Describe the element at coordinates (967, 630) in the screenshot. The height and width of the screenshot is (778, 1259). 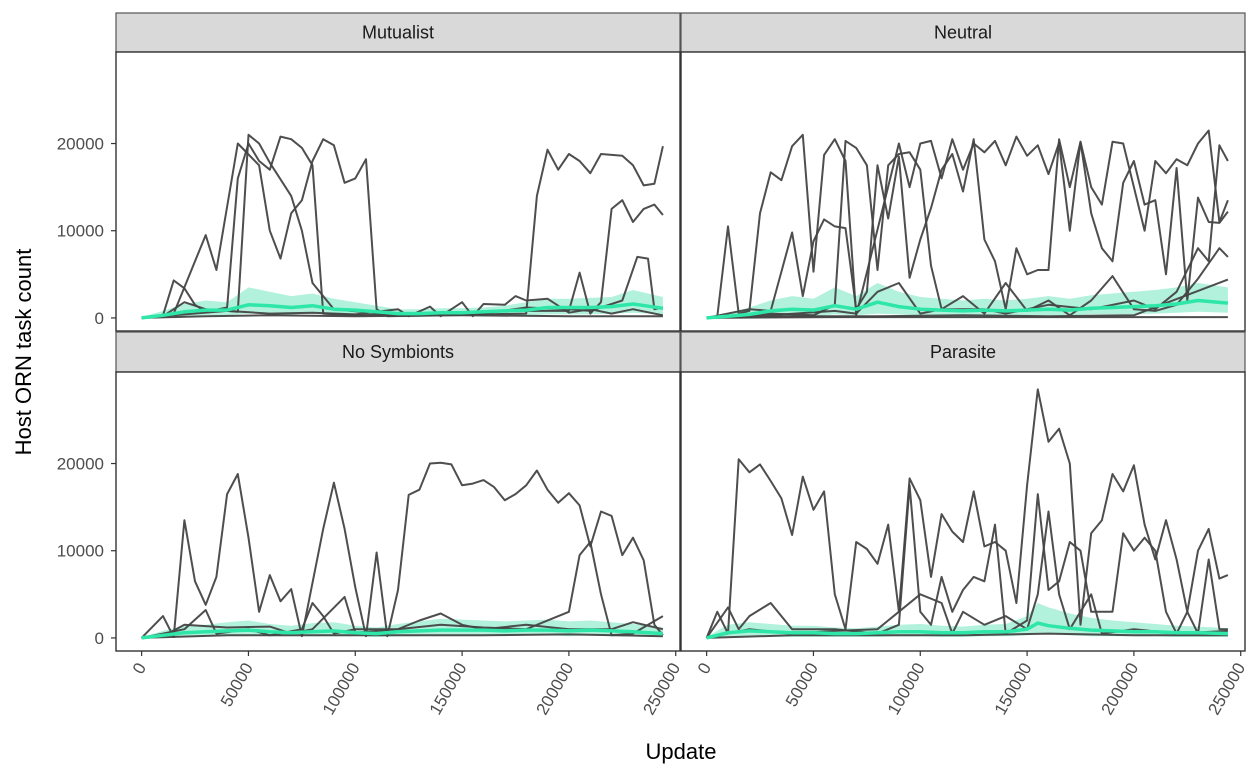
I see `mean-line-parasite` at that location.